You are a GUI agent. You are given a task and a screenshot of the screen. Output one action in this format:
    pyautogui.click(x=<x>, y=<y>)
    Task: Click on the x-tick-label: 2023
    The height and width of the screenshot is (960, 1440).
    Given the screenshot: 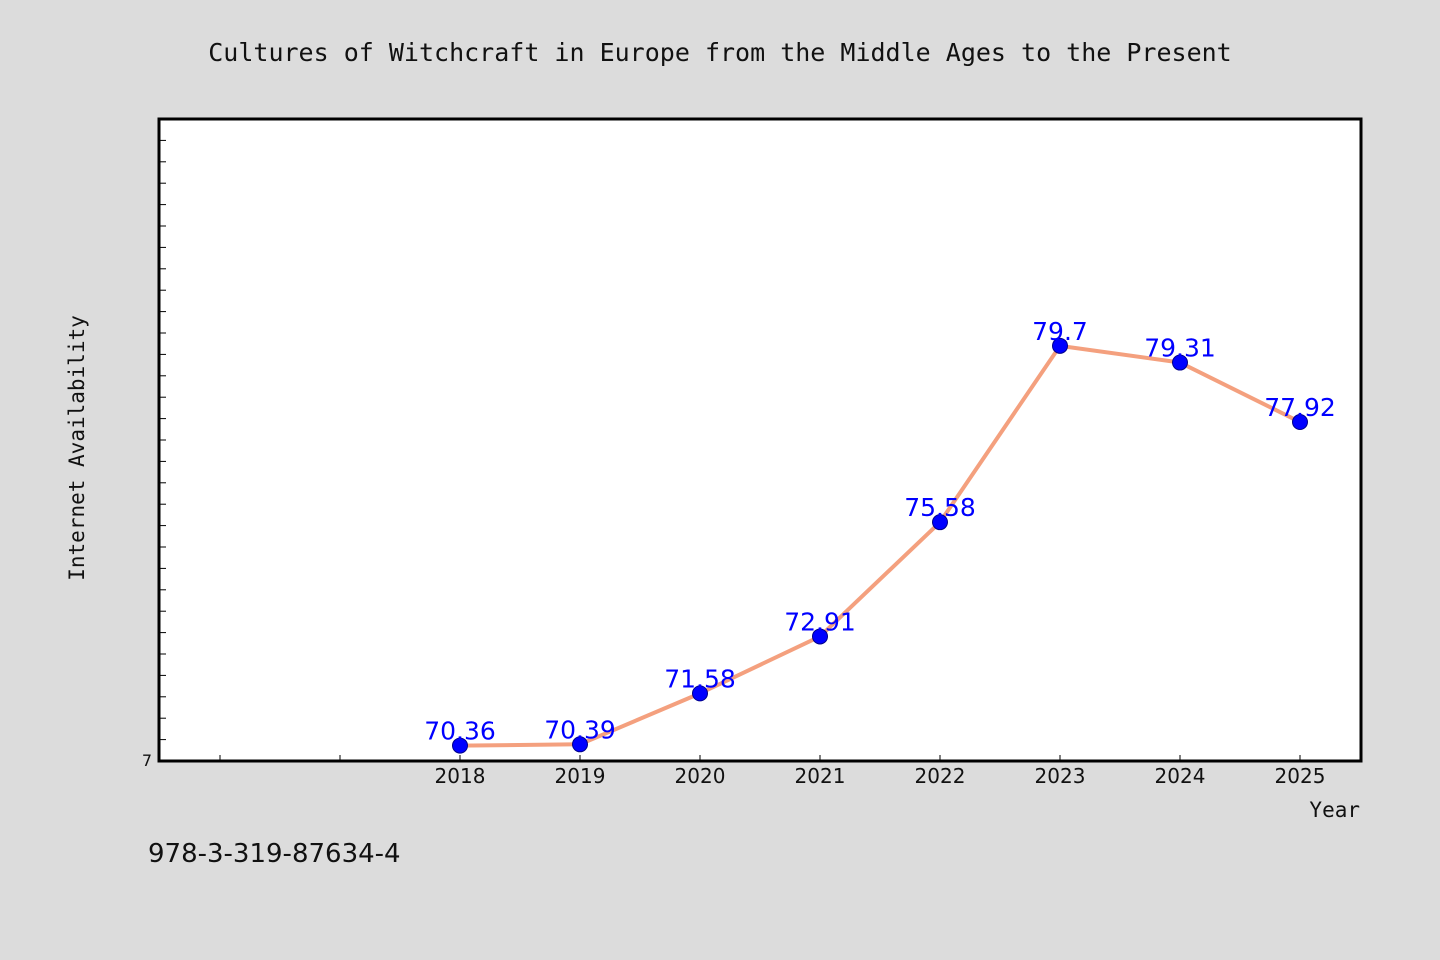 What is the action you would take?
    pyautogui.click(x=1060, y=776)
    